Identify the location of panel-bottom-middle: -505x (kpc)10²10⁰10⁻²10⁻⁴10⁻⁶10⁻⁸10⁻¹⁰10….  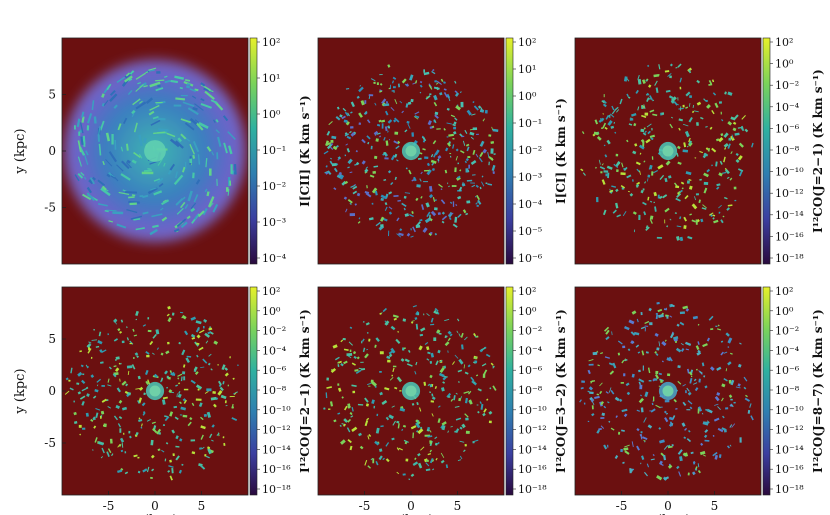
(442, 400).